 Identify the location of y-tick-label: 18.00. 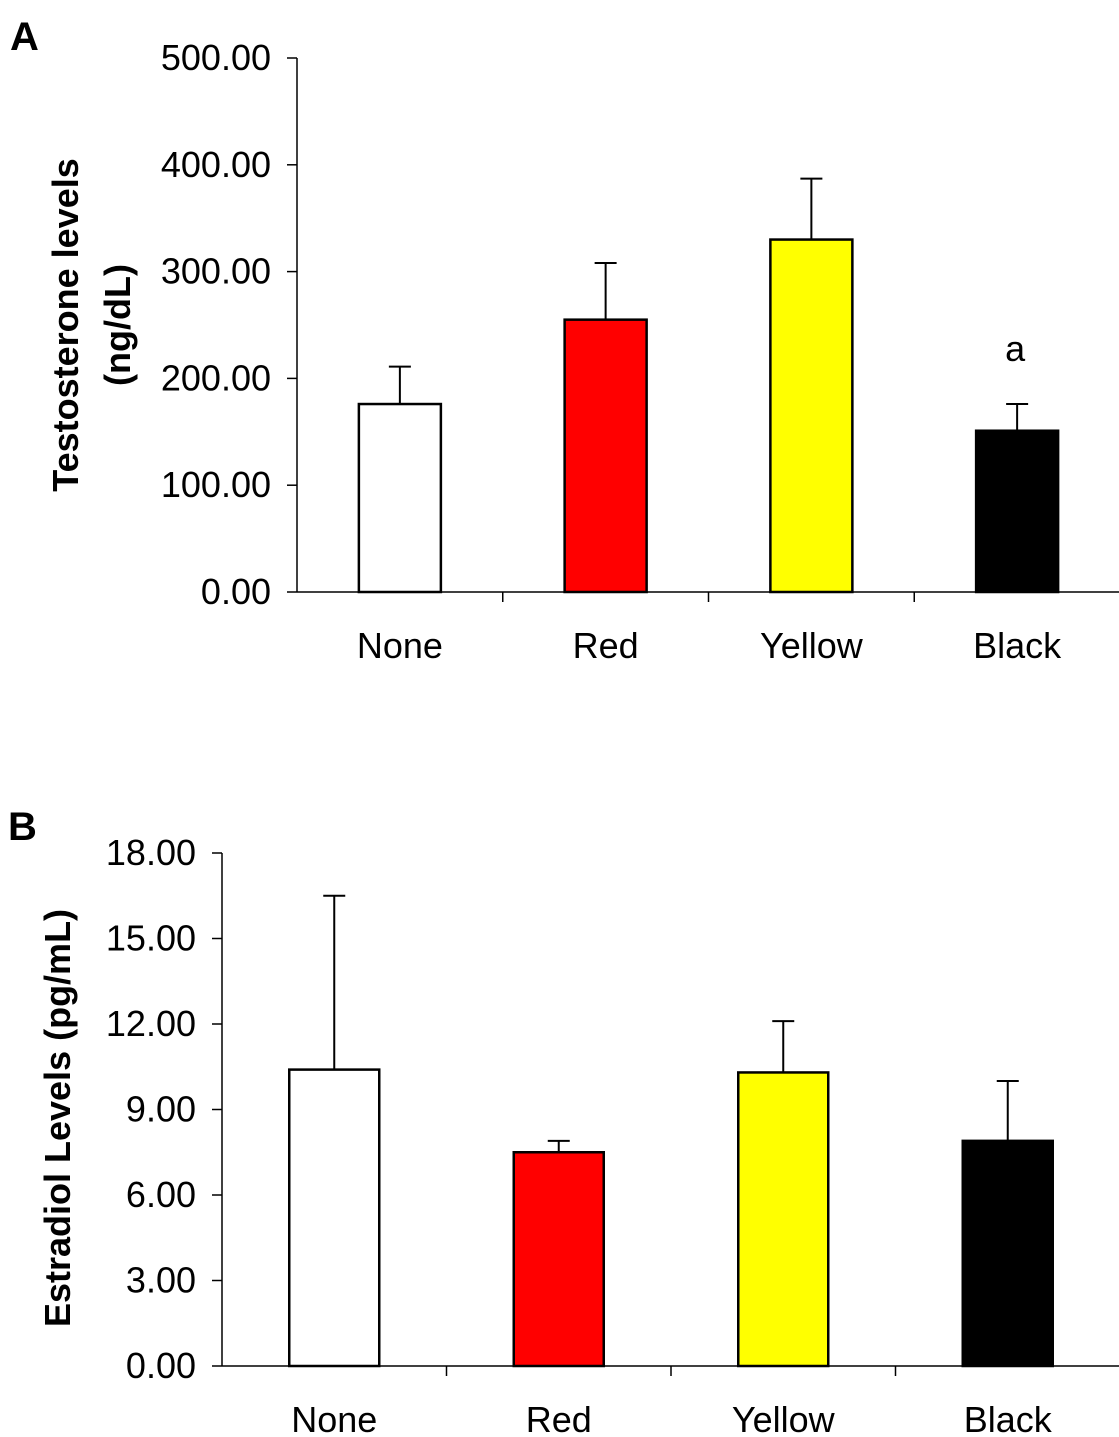
(151, 852).